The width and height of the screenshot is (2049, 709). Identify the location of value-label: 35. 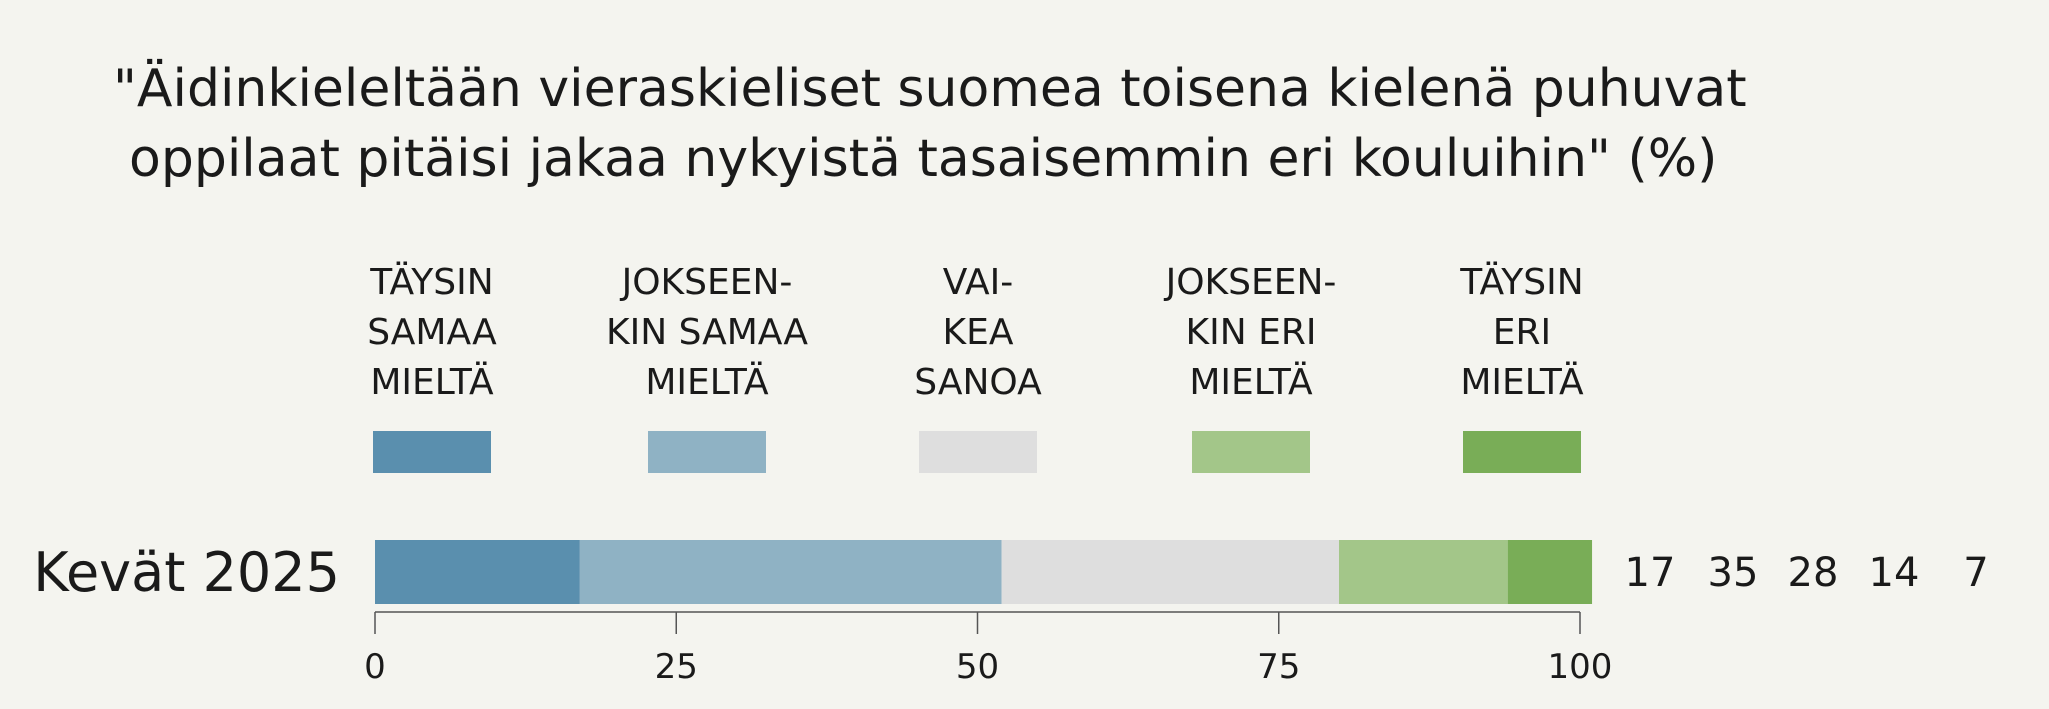
(1733, 573).